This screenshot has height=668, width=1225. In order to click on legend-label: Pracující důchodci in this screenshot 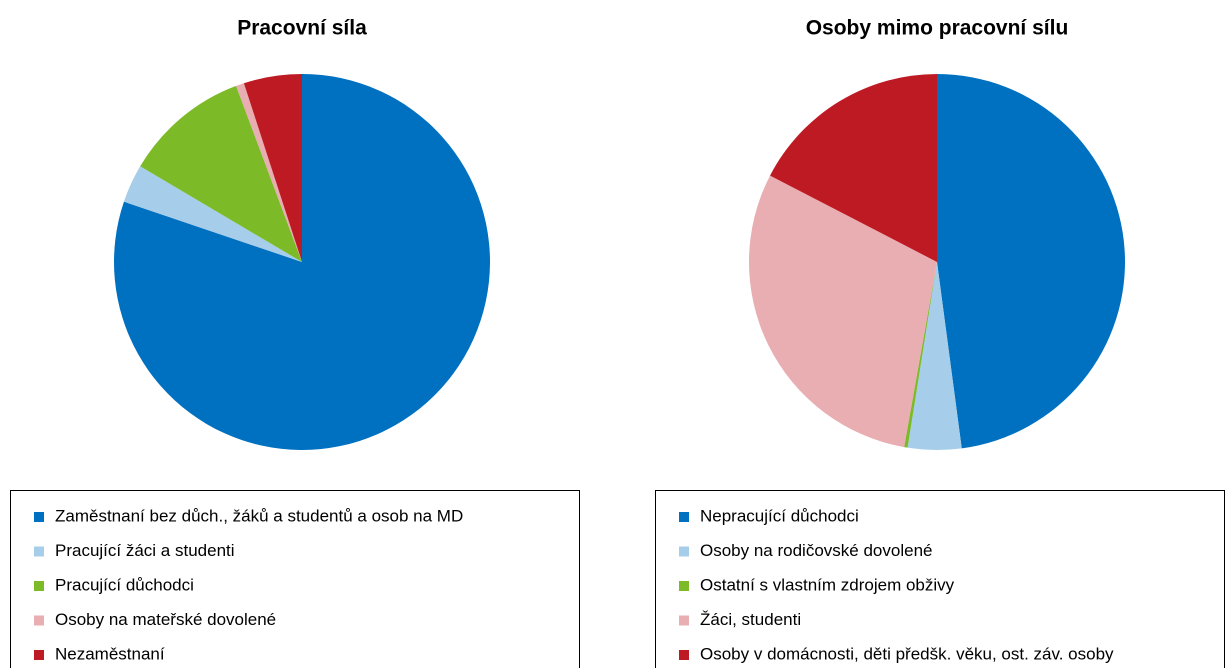, I will do `click(124, 584)`.